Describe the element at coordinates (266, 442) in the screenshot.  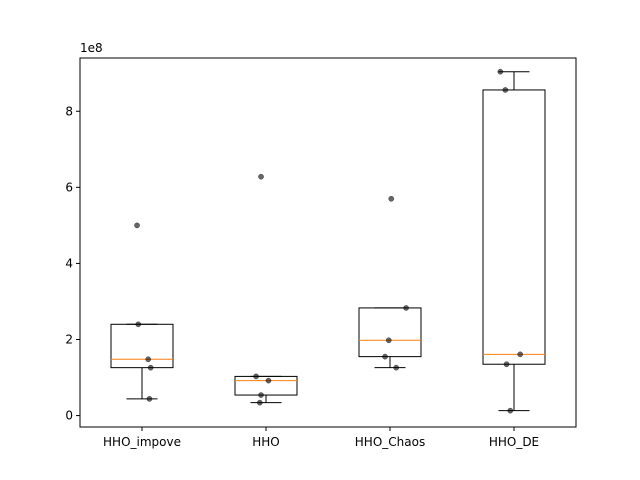
I see `x-tick-label: HHO` at that location.